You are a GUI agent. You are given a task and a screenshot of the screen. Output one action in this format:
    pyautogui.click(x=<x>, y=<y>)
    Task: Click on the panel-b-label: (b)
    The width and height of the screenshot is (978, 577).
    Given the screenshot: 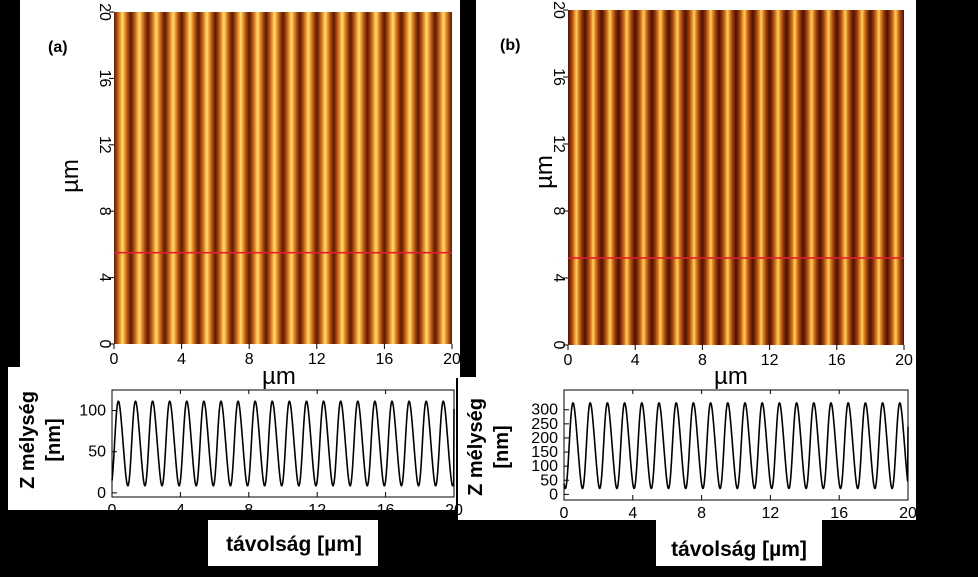 What is the action you would take?
    pyautogui.click(x=510, y=45)
    